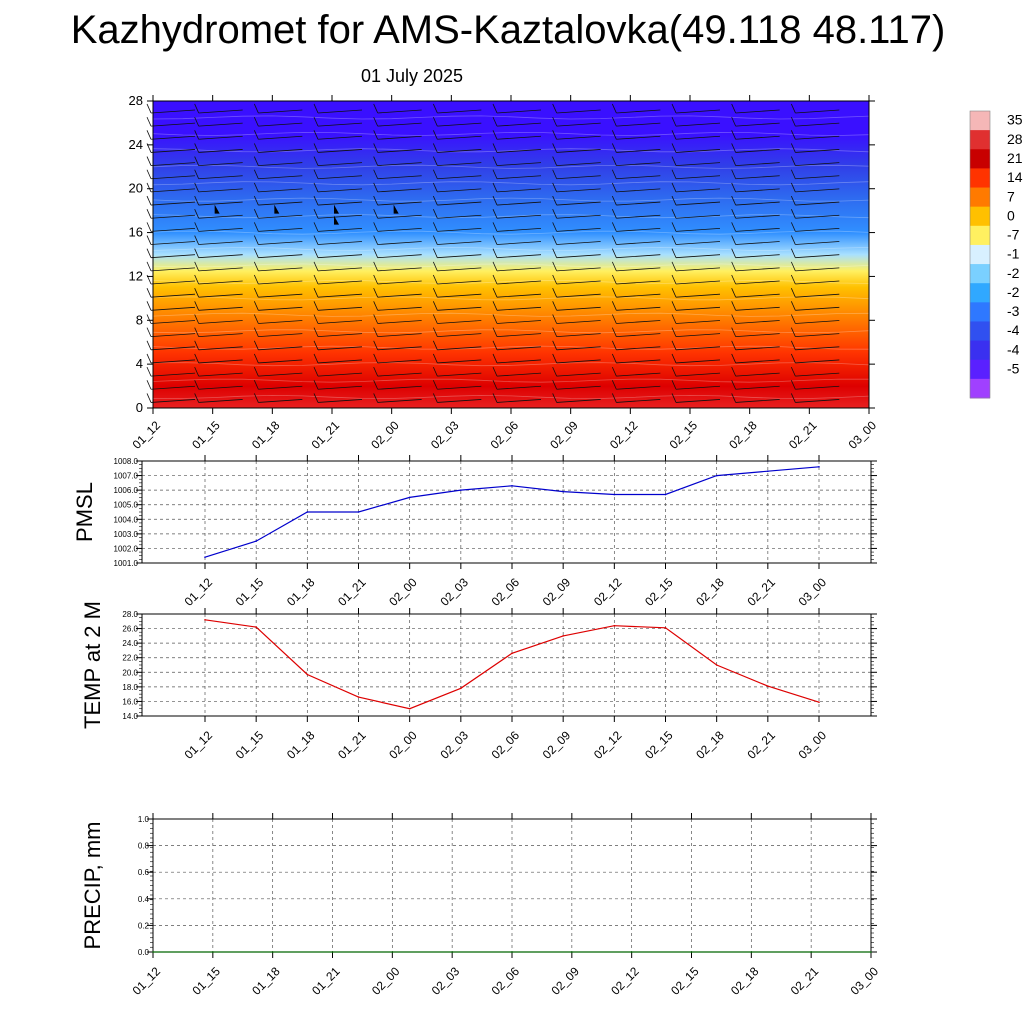 Image resolution: width=1024 pixels, height=1024 pixels. Describe the element at coordinates (136, 100) in the screenshot. I see `y-tick-label: 28` at that location.